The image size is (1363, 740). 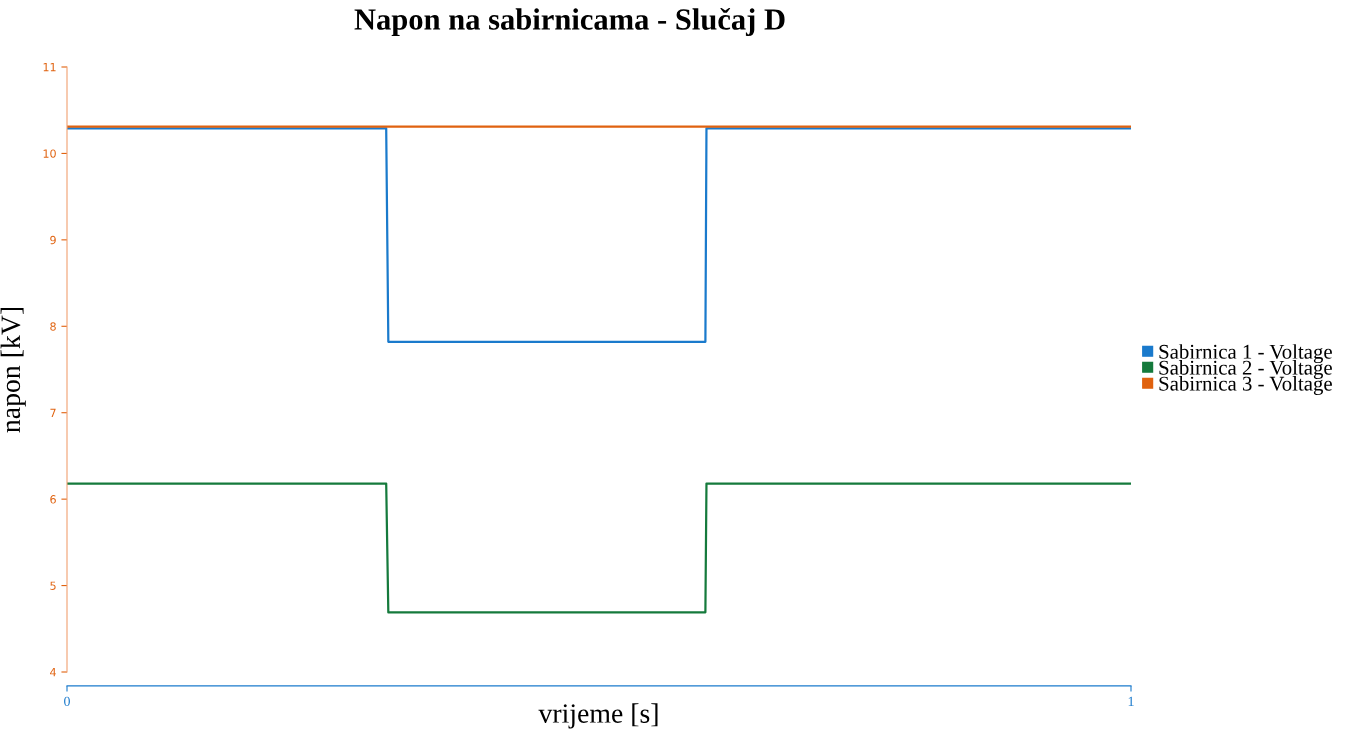 I want to click on y-axis-title: napon [kV], so click(x=13, y=370).